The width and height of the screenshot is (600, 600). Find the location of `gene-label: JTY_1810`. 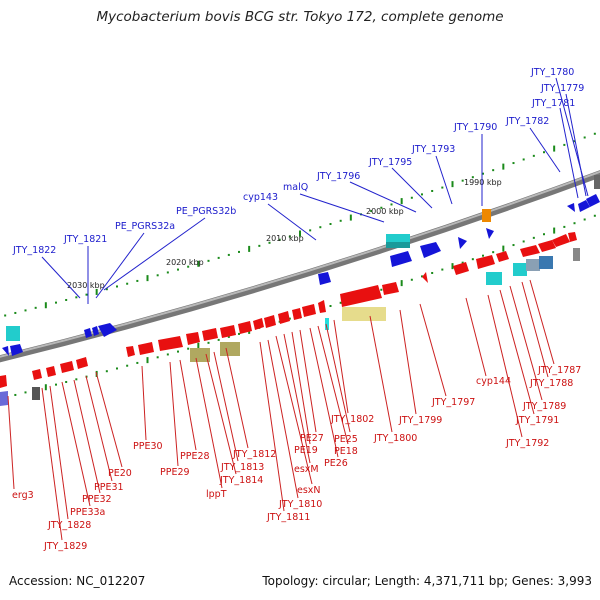

gene-label: JTY_1810 is located at coordinates (300, 504).